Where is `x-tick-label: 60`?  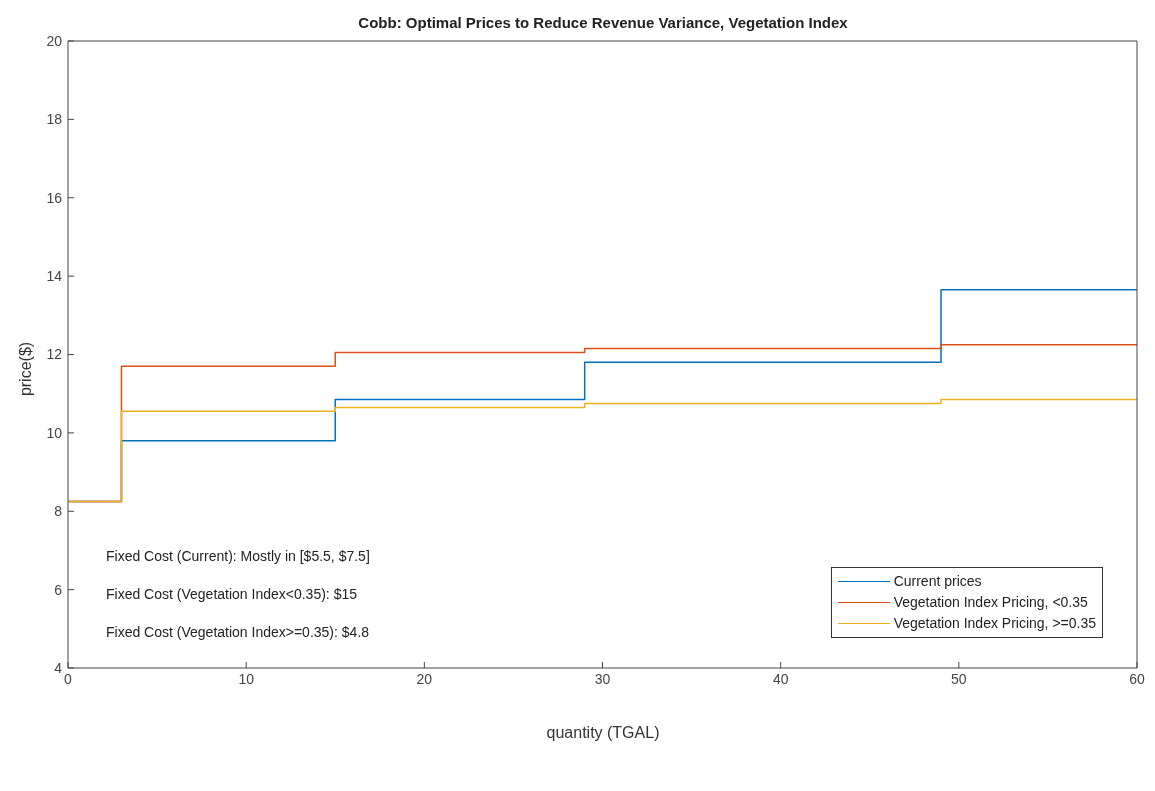
x-tick-label: 60 is located at coordinates (1137, 678).